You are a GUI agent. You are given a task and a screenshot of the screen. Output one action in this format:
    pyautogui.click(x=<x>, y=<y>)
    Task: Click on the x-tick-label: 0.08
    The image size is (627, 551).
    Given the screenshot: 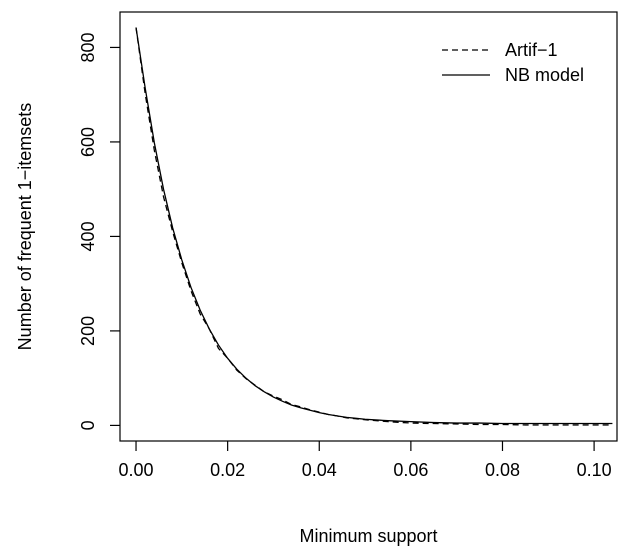 What is the action you would take?
    pyautogui.click(x=502, y=470)
    